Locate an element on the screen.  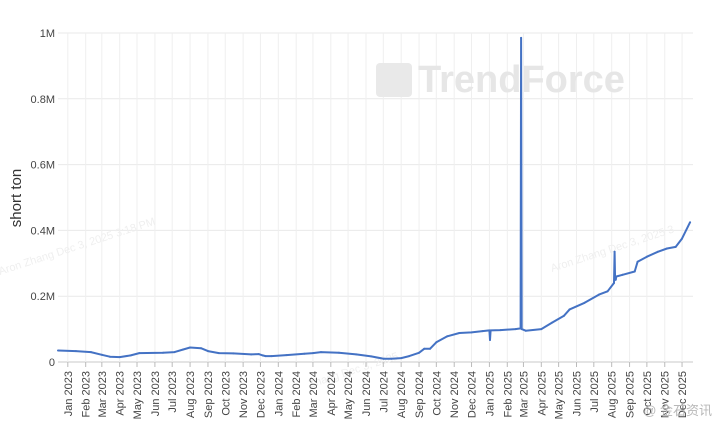
x-tick-label: Sep 2025 is located at coordinates (631, 394).